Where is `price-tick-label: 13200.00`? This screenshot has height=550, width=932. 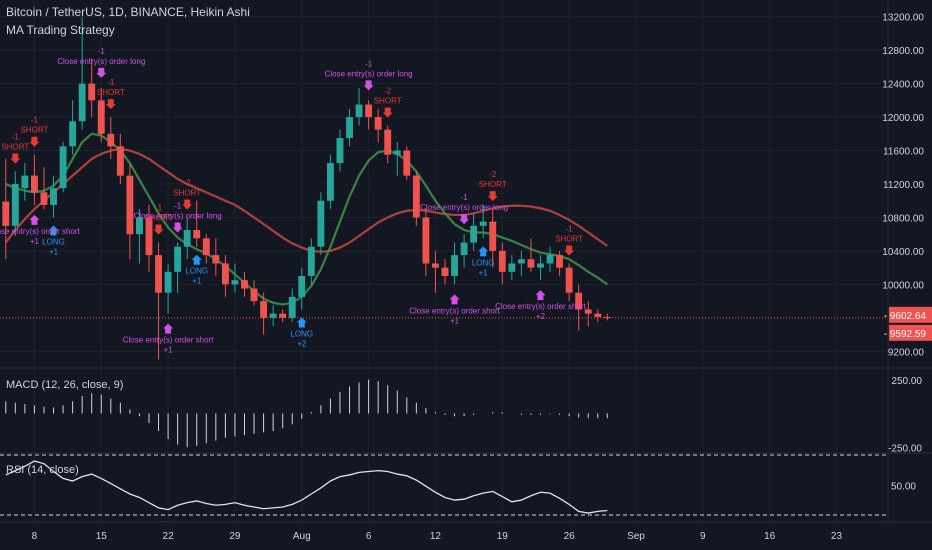
price-tick-label: 13200.00 is located at coordinates (903, 18).